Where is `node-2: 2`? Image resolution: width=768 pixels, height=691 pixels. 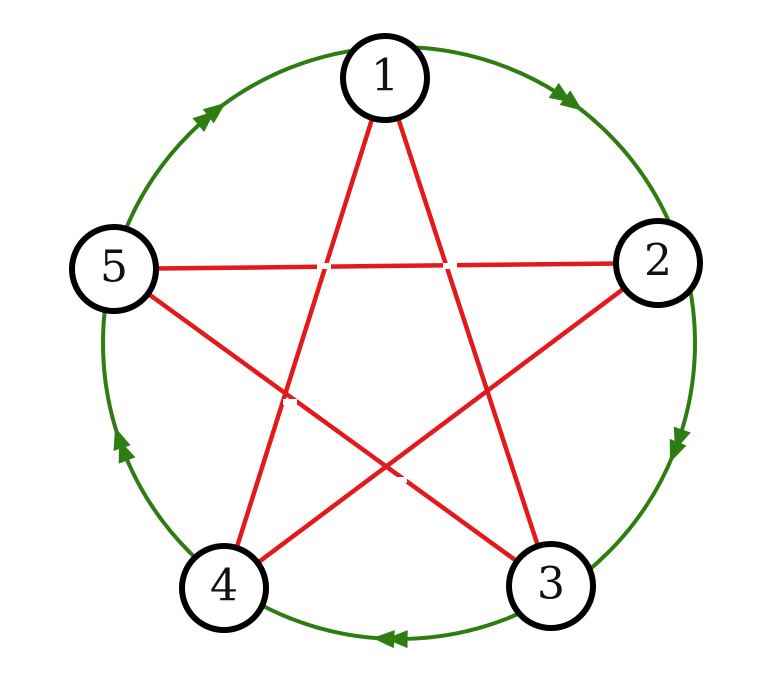
node-2: 2 is located at coordinates (658, 263).